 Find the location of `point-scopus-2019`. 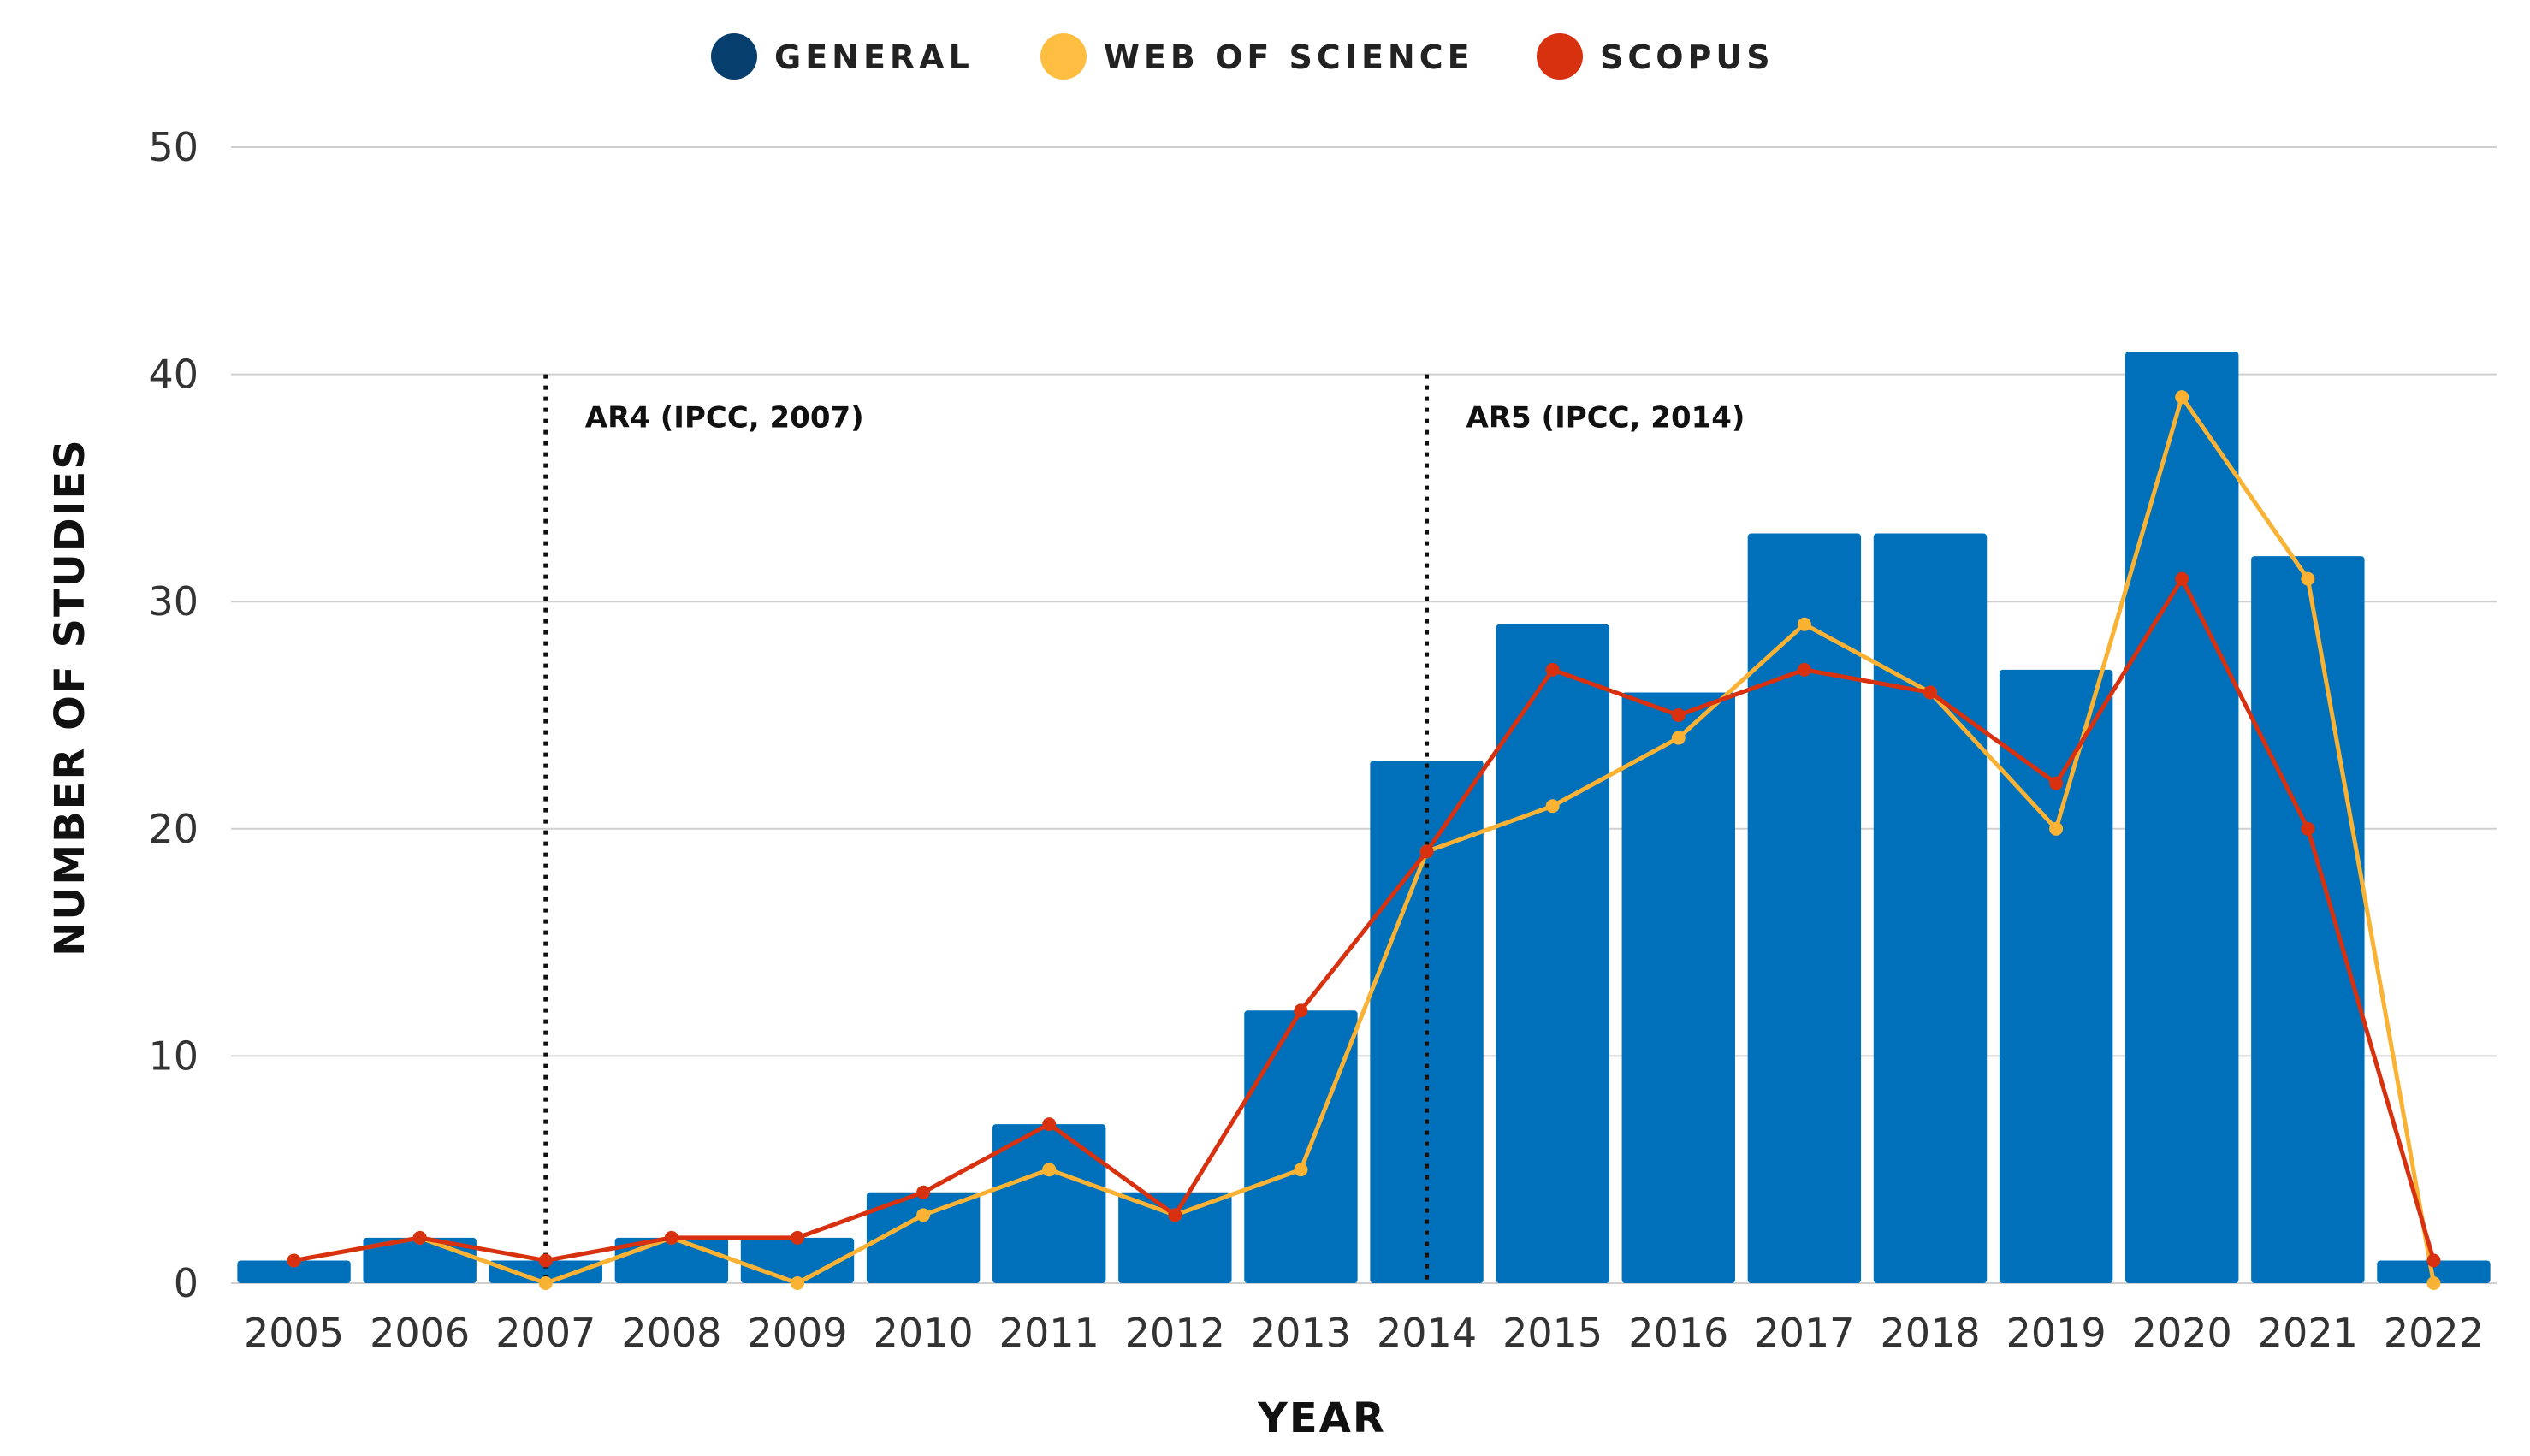

point-scopus-2019 is located at coordinates (2056, 783).